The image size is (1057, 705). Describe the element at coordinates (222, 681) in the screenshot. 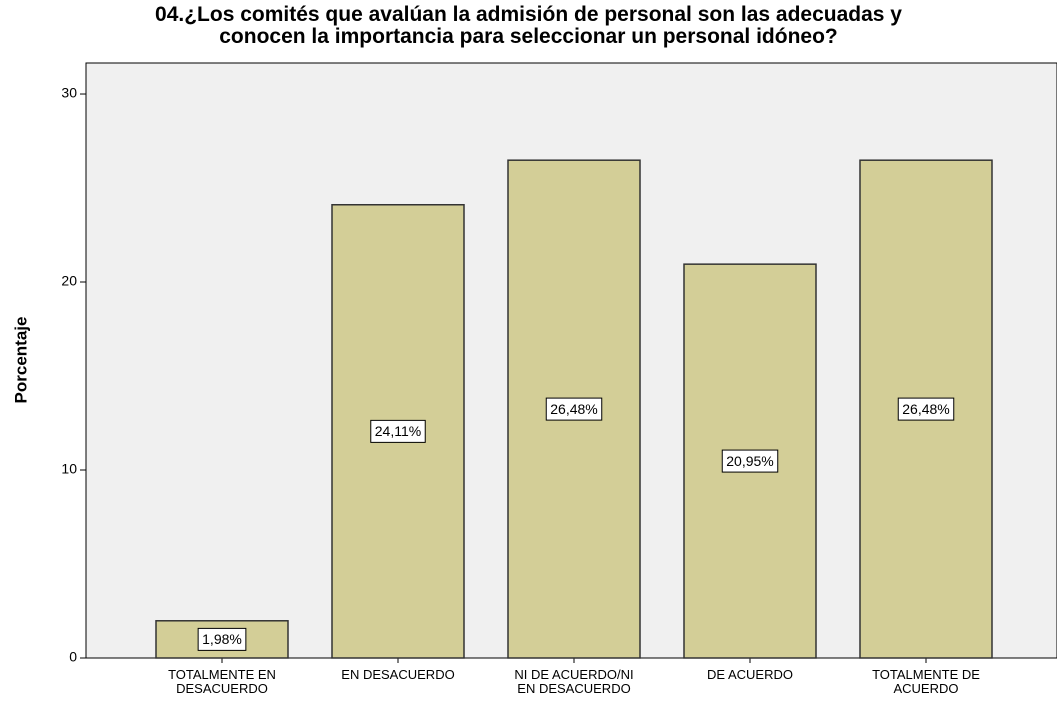

I see `x-tick-label: TOTALMENTE EN DESACUERDO` at that location.